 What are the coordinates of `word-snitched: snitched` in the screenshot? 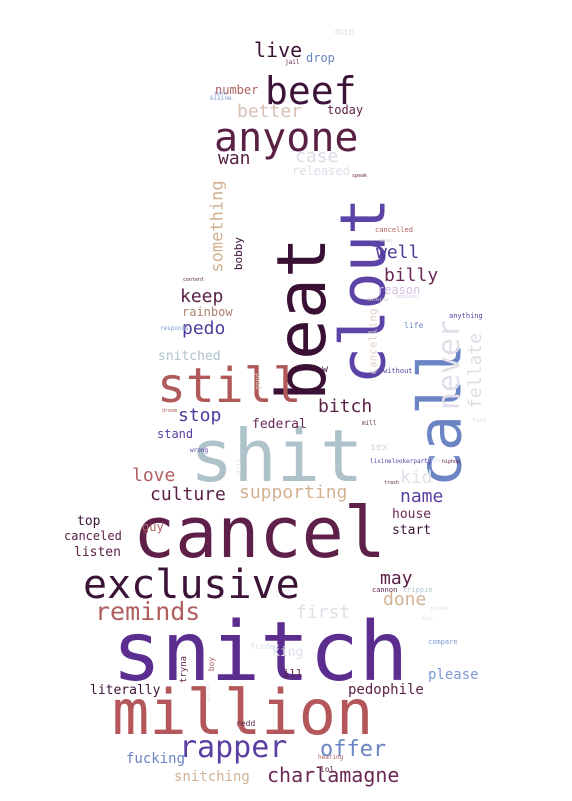 It's located at (189, 356).